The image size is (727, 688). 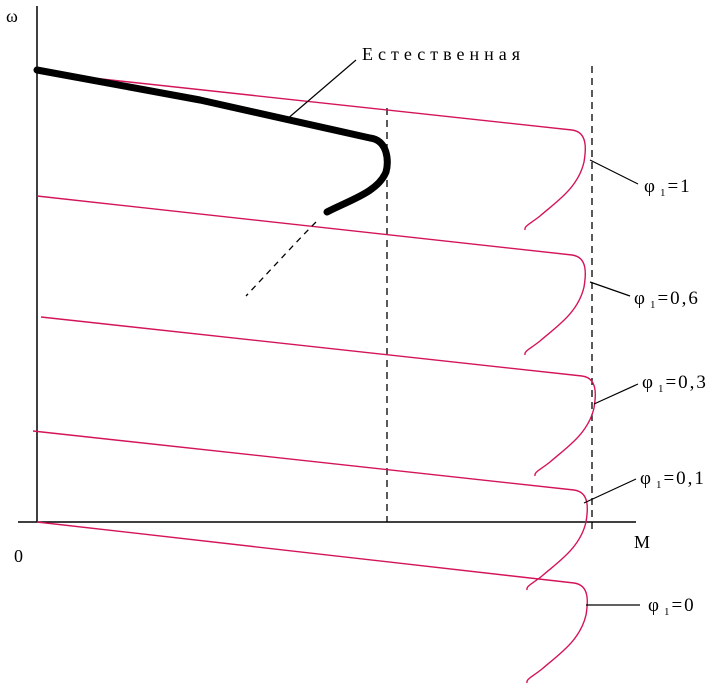 I want to click on phi-value: =0, so click(x=683, y=605).